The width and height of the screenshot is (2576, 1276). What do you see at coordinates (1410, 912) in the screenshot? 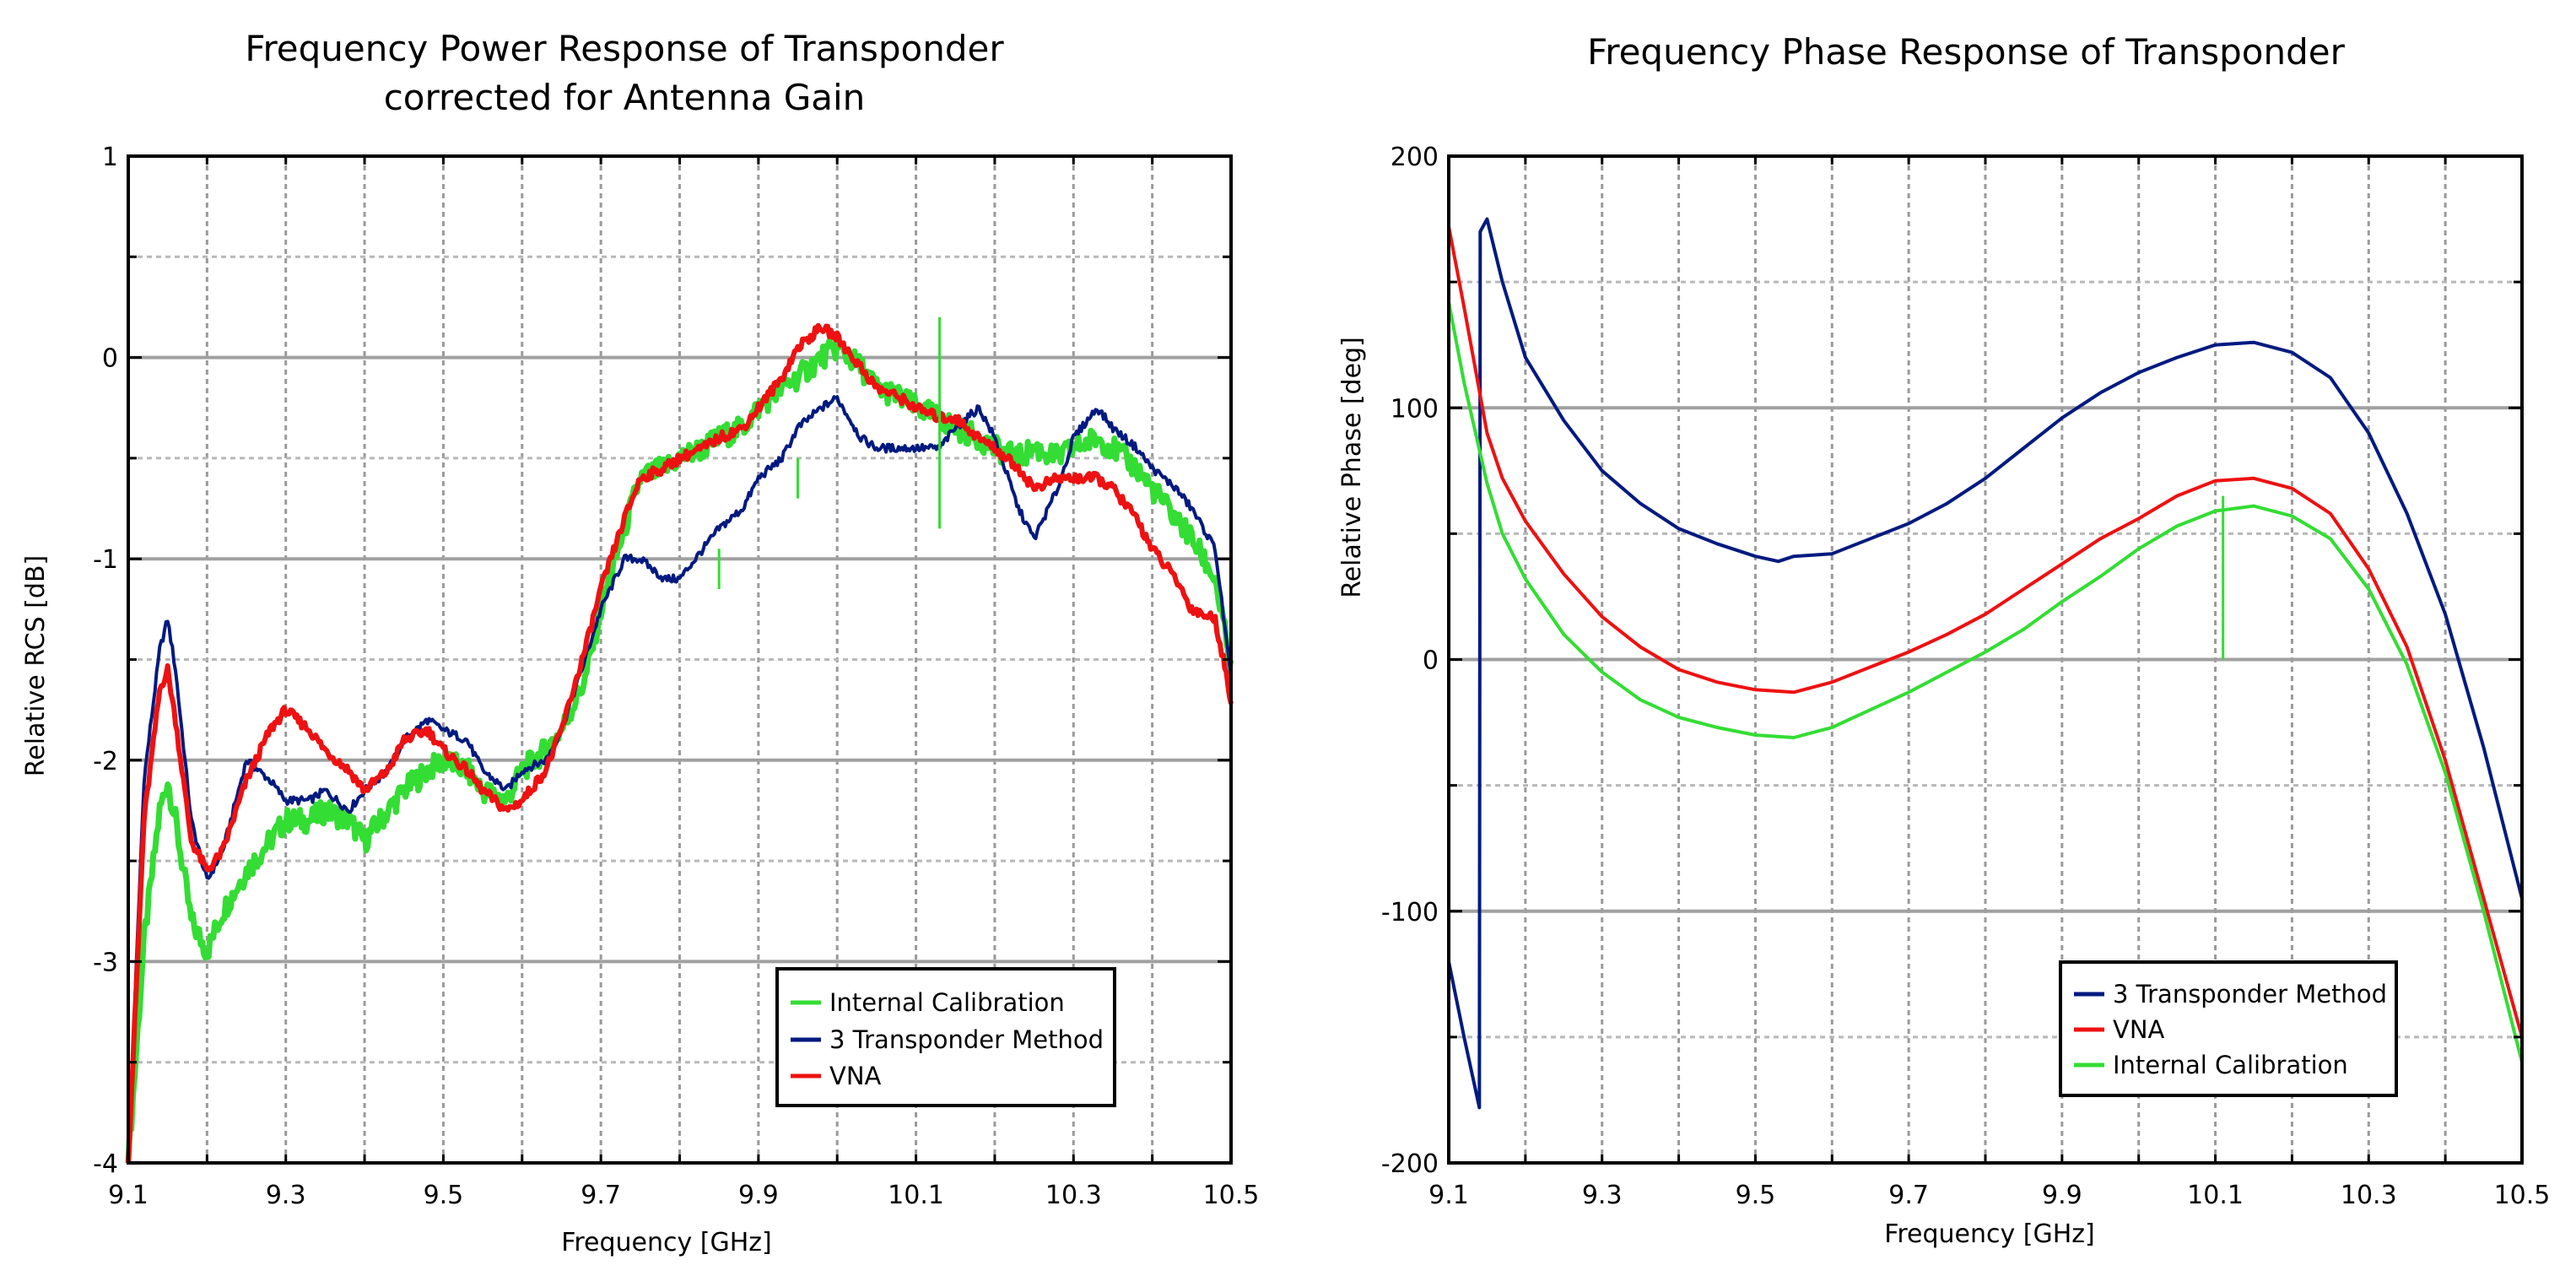
I see `y-tick-label: -100` at bounding box center [1410, 912].